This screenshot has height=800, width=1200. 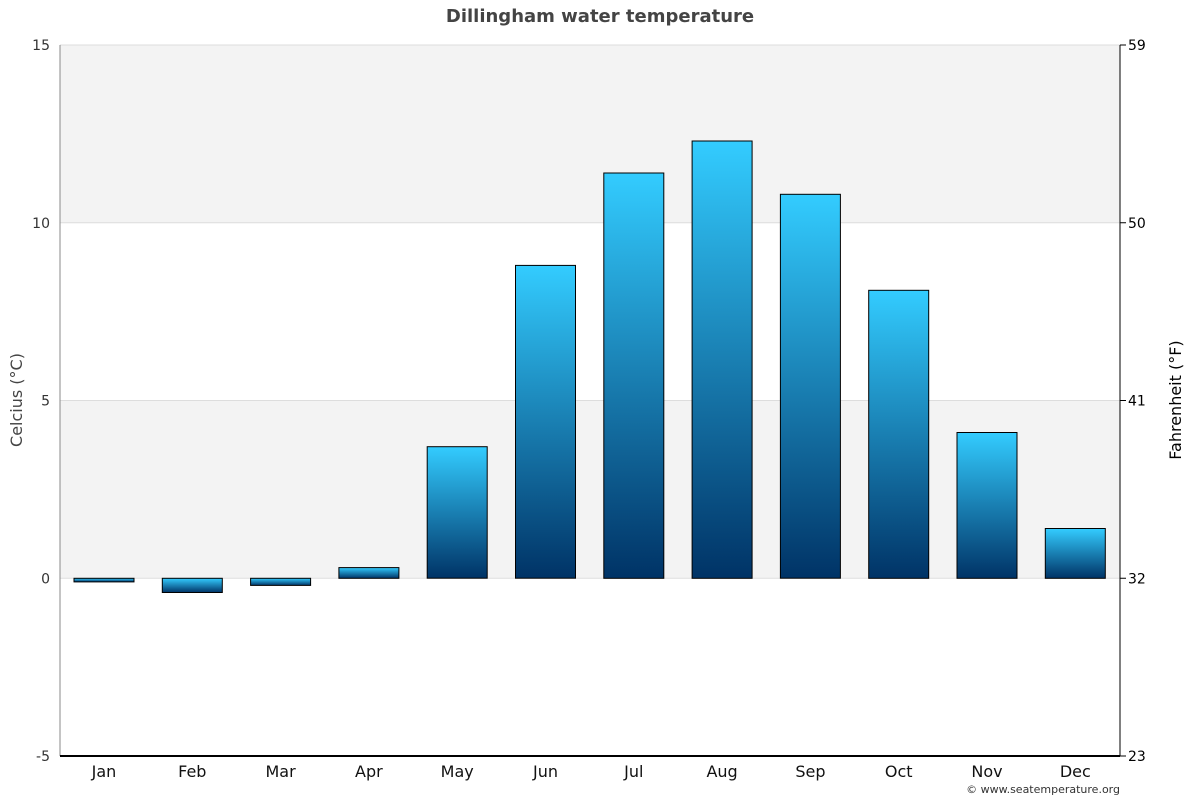 What do you see at coordinates (281, 581) in the screenshot?
I see `bar-mar` at bounding box center [281, 581].